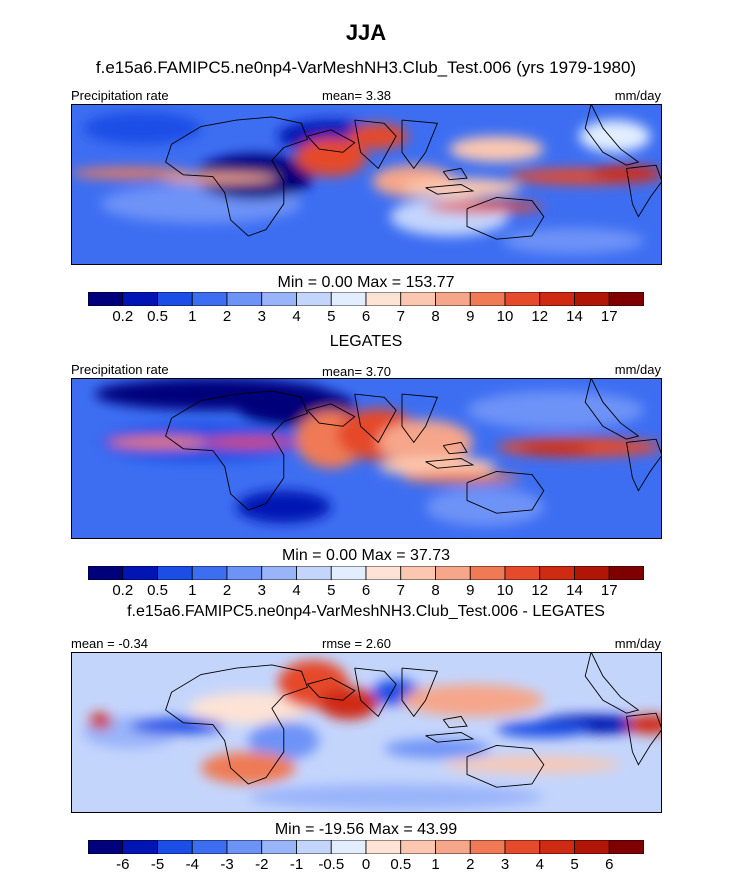 This screenshot has width=733, height=877. Describe the element at coordinates (400, 316) in the screenshot. I see `colorbar-tick-label: 7` at that location.